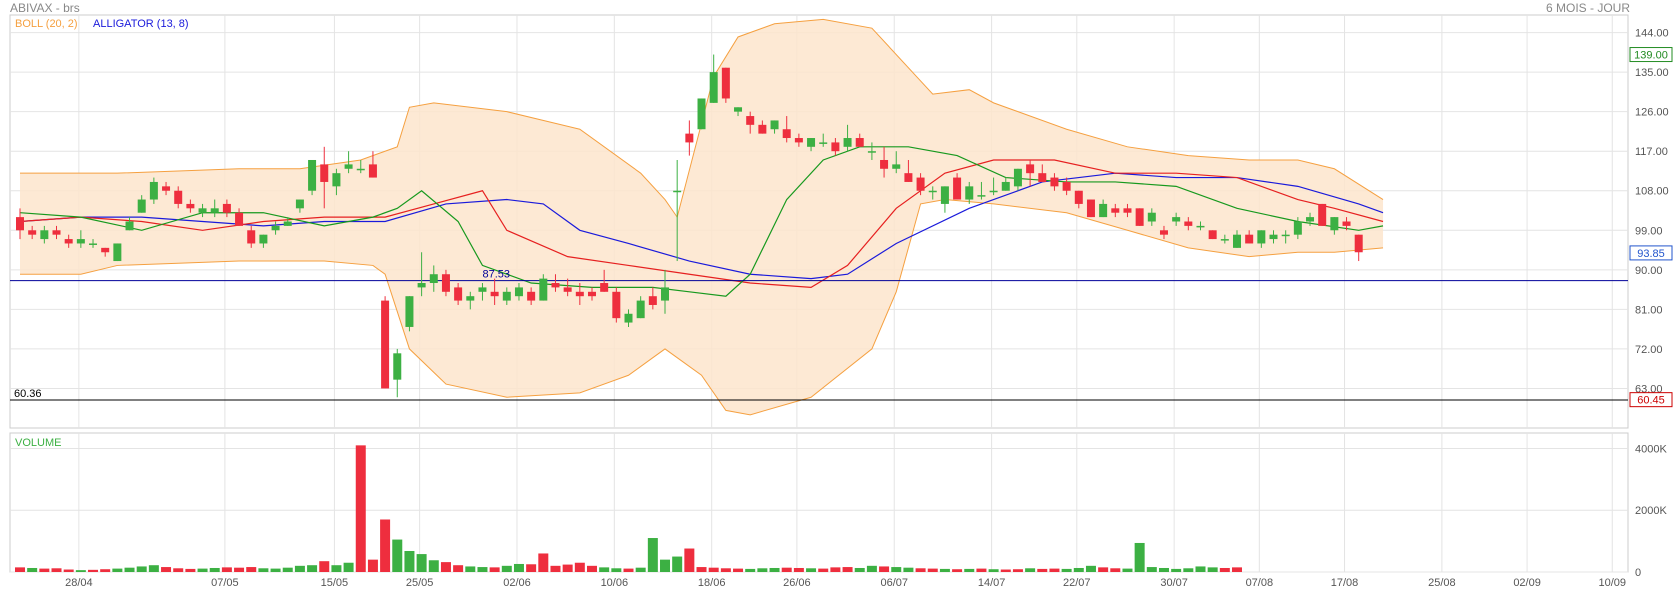 This screenshot has height=596, width=1674. Describe the element at coordinates (1652, 113) in the screenshot. I see `y-tick-label: 126.00` at that location.